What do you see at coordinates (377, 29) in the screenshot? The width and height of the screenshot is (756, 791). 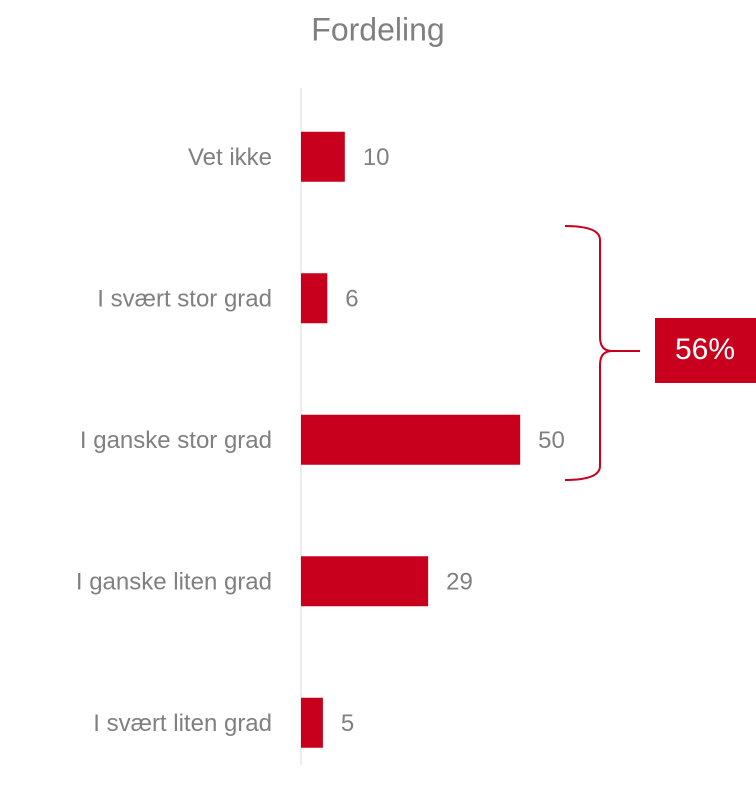 I see `chart-title: Fordeling` at bounding box center [377, 29].